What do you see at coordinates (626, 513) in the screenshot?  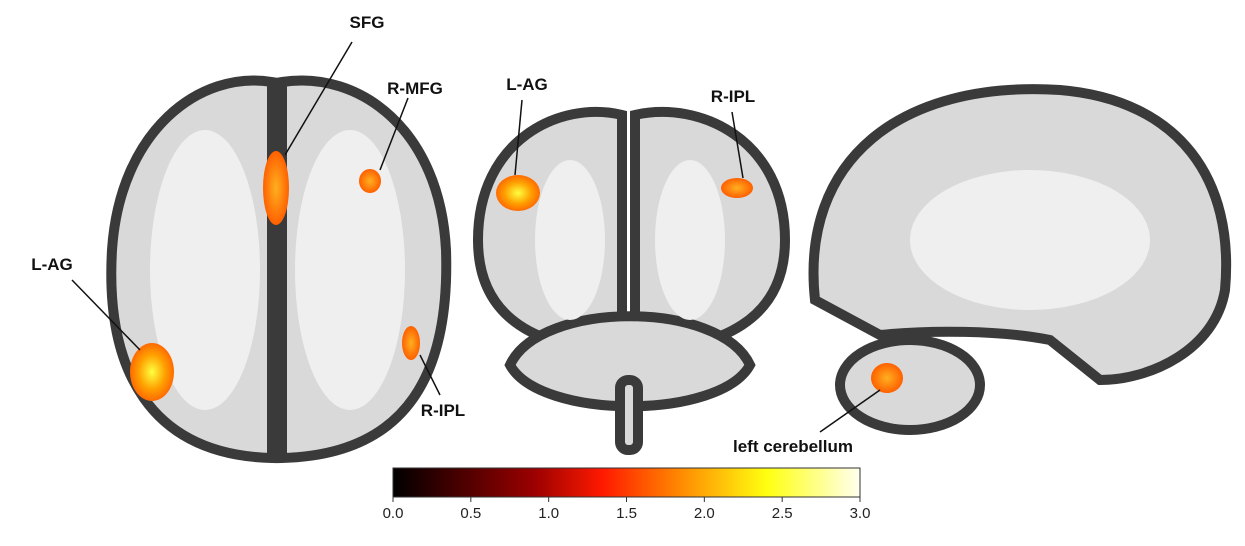 I see `tick-label: 1.5` at bounding box center [626, 513].